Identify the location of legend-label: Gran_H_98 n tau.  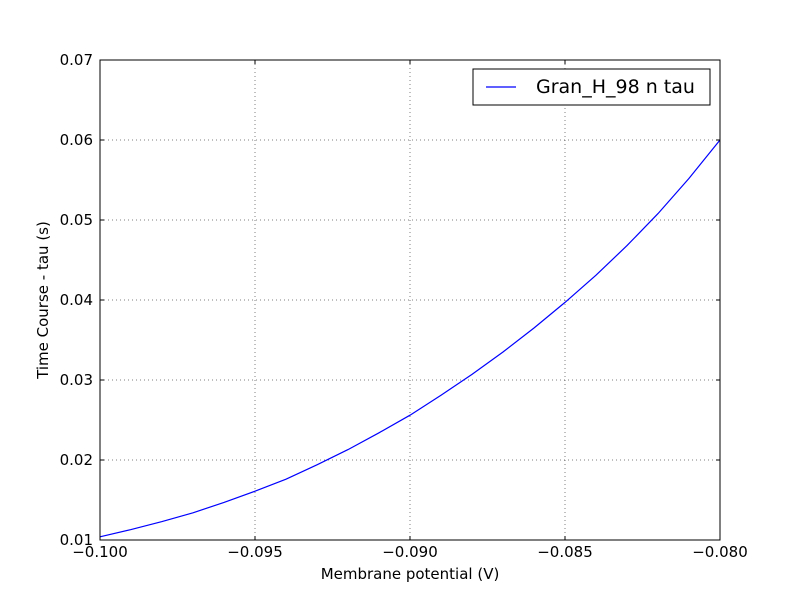
(615, 87).